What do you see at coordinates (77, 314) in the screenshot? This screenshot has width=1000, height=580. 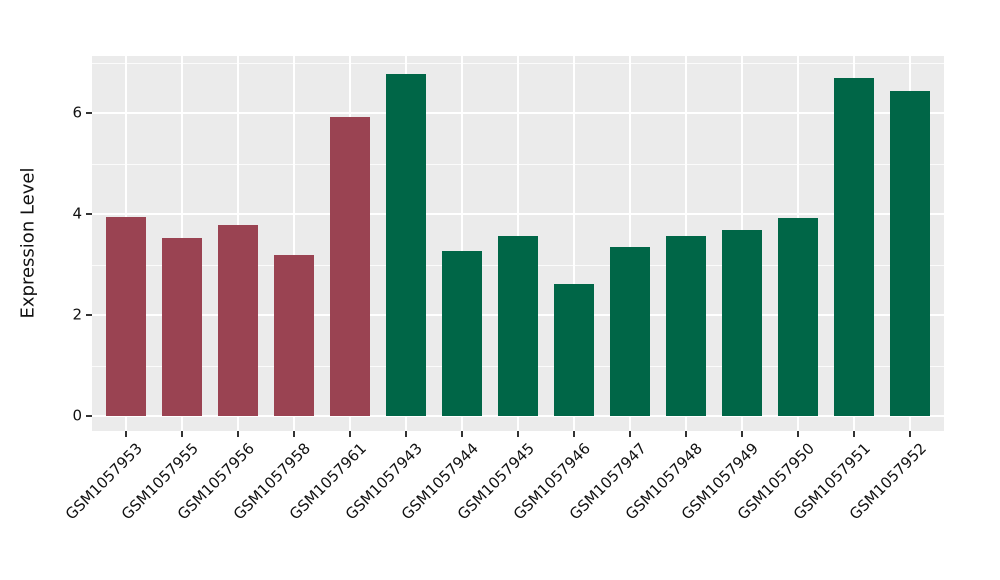 I see `y-tick-label: 2` at bounding box center [77, 314].